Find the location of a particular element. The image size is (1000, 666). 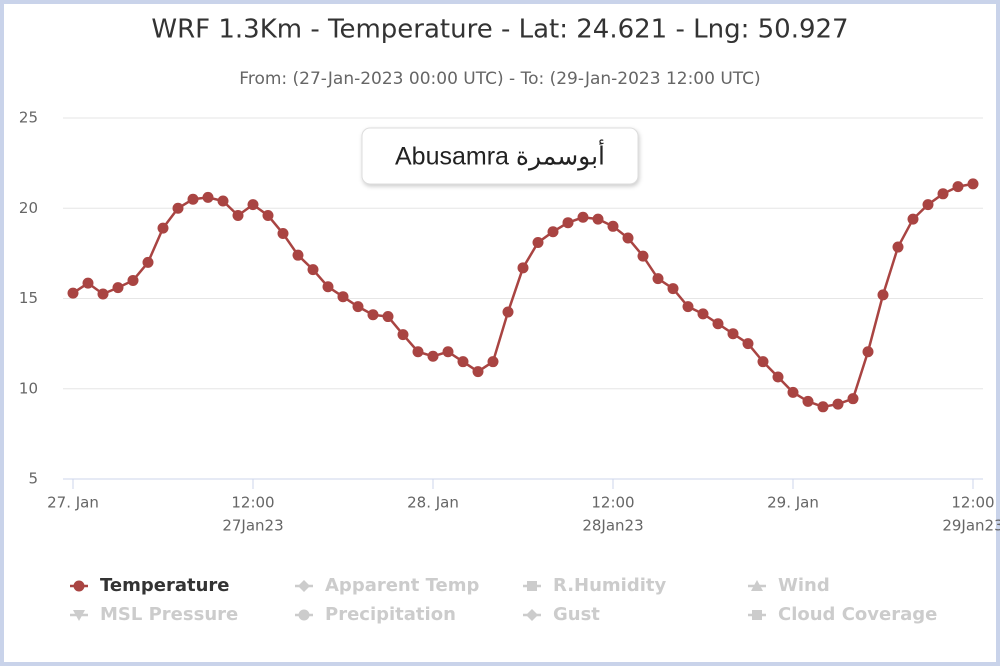

y-tick-label: 5 is located at coordinates (33, 479).